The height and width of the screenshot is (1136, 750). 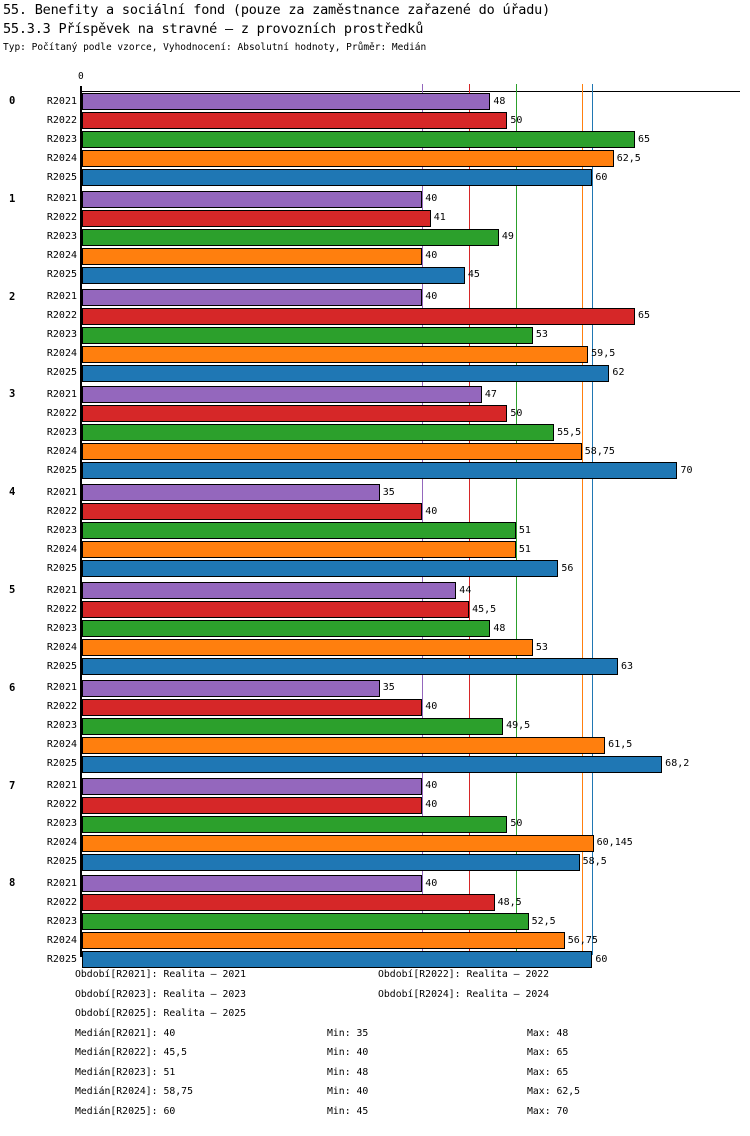 I want to click on bar-8-R2021, so click(x=252, y=884).